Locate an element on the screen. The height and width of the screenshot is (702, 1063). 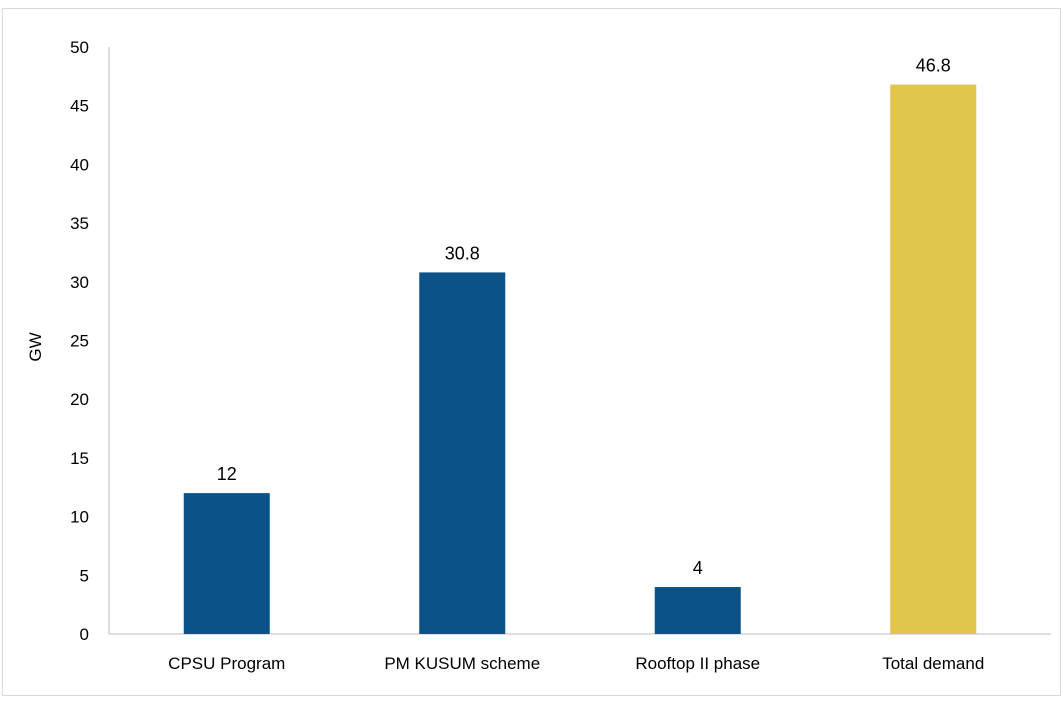
y-axis-ticks: 0 5 10 15 20 25 30 35 40 45 50 is located at coordinates (79, 341).